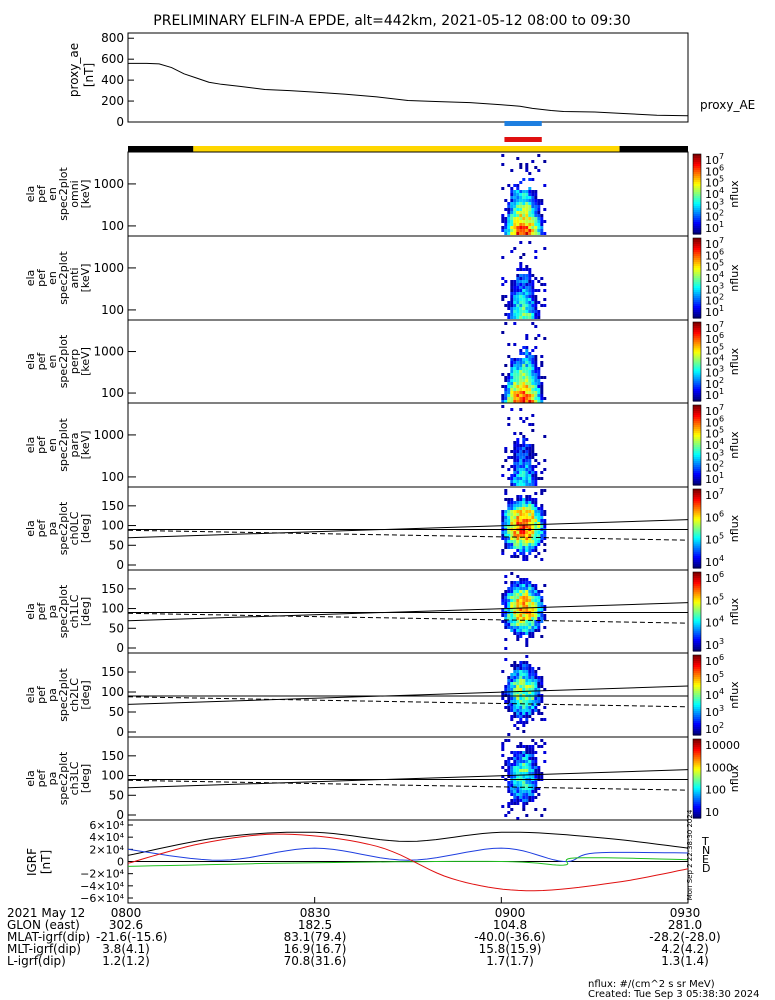 The height and width of the screenshot is (1000, 775). Describe the element at coordinates (112, 310) in the screenshot. I see `y-tick-label: 100` at that location.